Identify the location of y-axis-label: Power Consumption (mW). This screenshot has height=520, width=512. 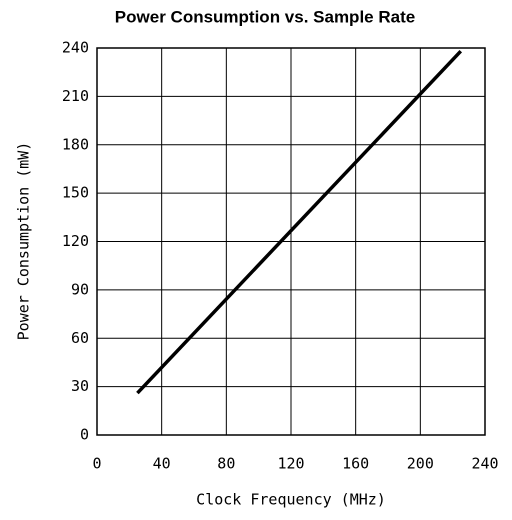
(24, 241).